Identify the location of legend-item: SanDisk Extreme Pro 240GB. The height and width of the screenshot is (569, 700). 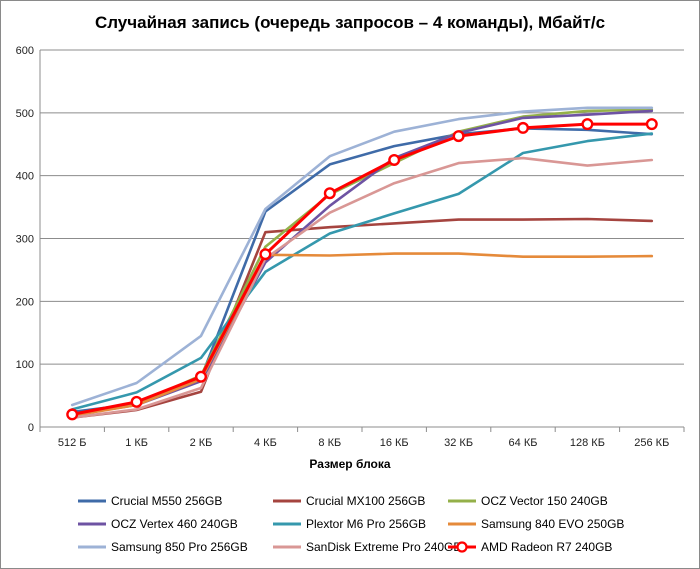
(367, 547).